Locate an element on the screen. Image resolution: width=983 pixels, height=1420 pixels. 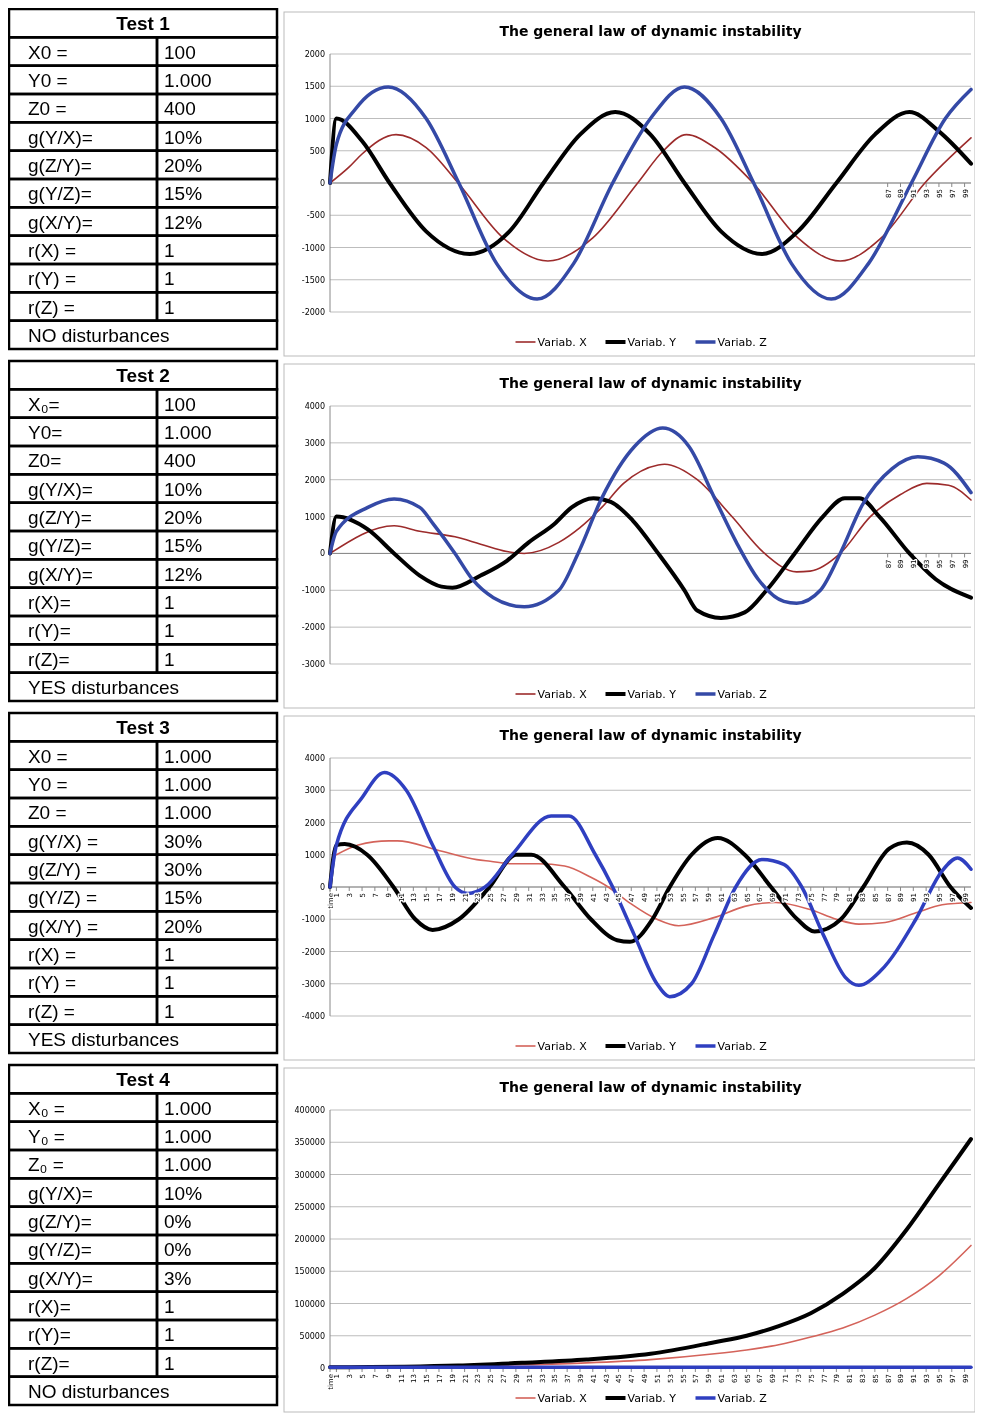
text: Y₀ = is located at coordinates (46, 1136).